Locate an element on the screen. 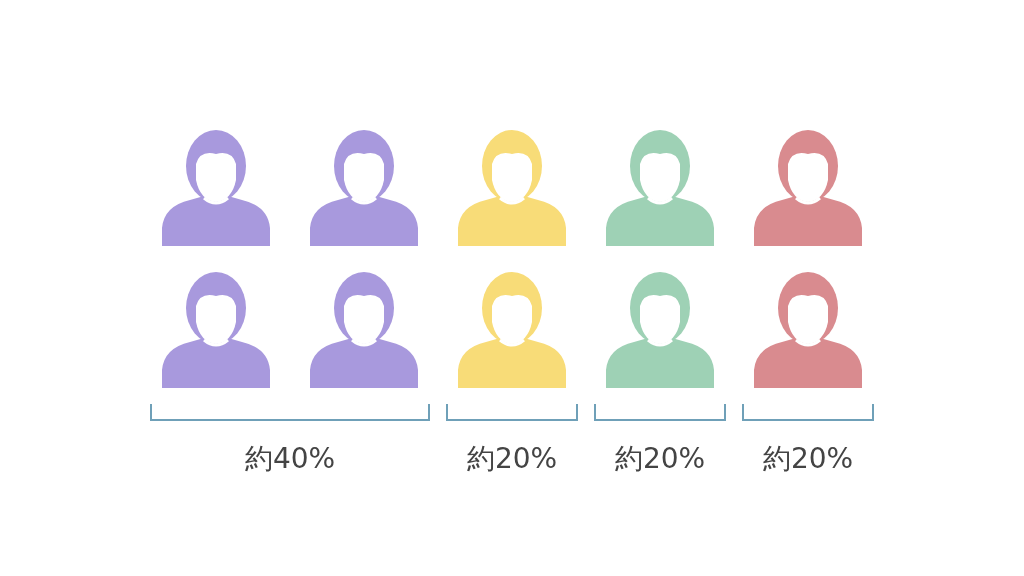  data-label: 約40% is located at coordinates (290, 458).